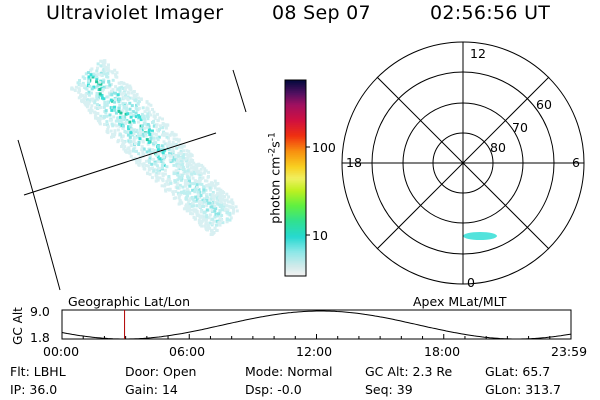 The height and width of the screenshot is (400, 600). What do you see at coordinates (40, 337) in the screenshot?
I see `altitude-ymin: 1.8` at bounding box center [40, 337].